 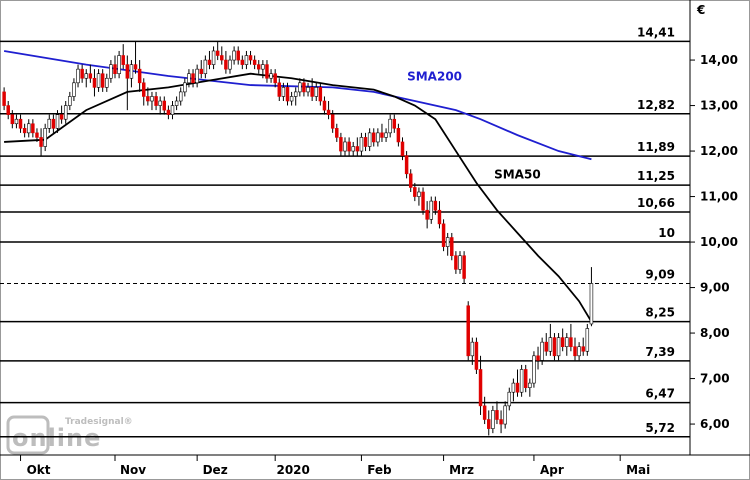 I want to click on series-label: SMA50, so click(x=517, y=174).